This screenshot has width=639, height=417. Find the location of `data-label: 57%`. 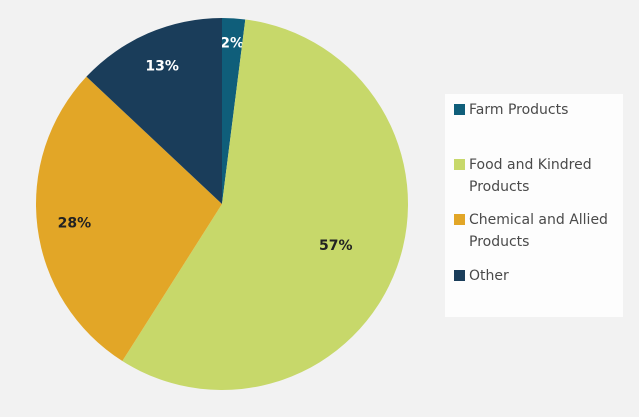

data-label: 57% is located at coordinates (336, 246).